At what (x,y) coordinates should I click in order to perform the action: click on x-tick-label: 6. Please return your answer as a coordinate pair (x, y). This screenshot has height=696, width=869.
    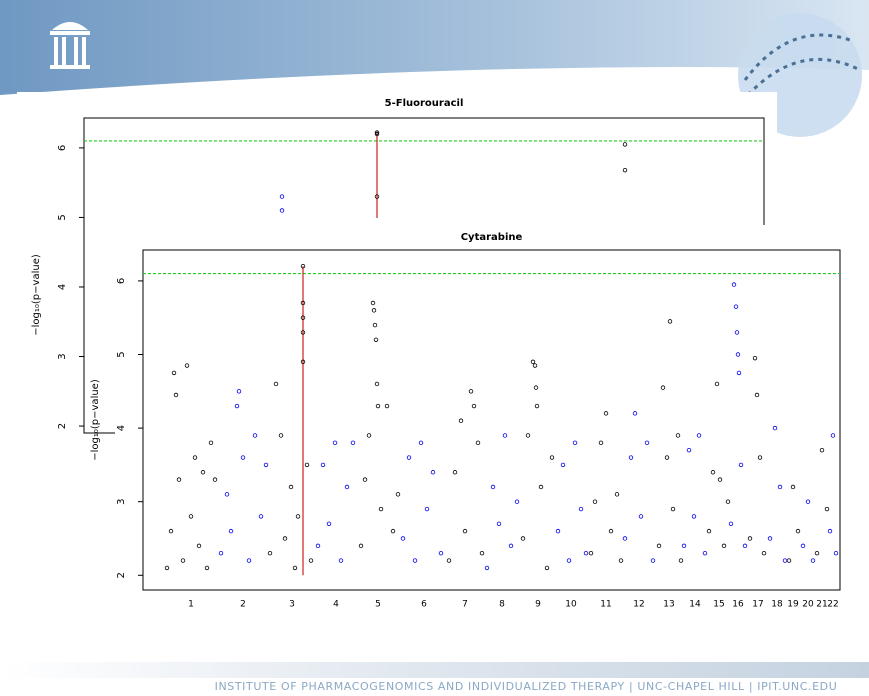
    Looking at the image, I should click on (424, 605).